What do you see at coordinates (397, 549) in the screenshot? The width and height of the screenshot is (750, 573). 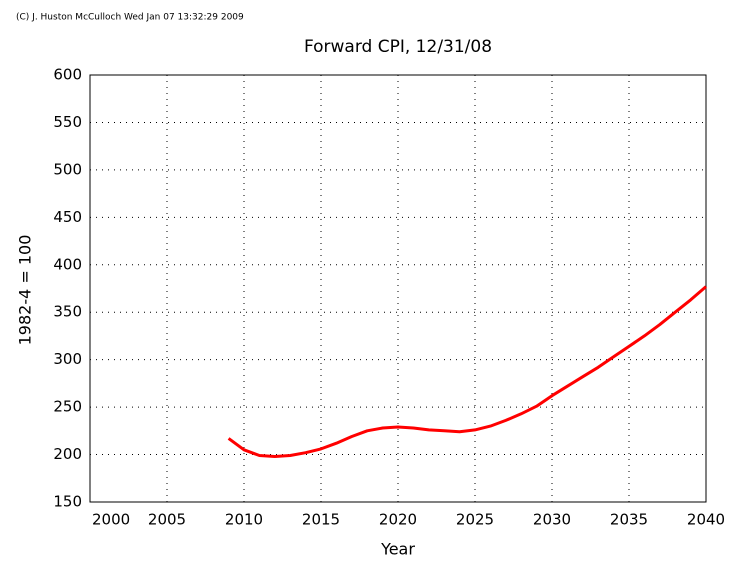 I see `x-axis-label: Year` at bounding box center [397, 549].